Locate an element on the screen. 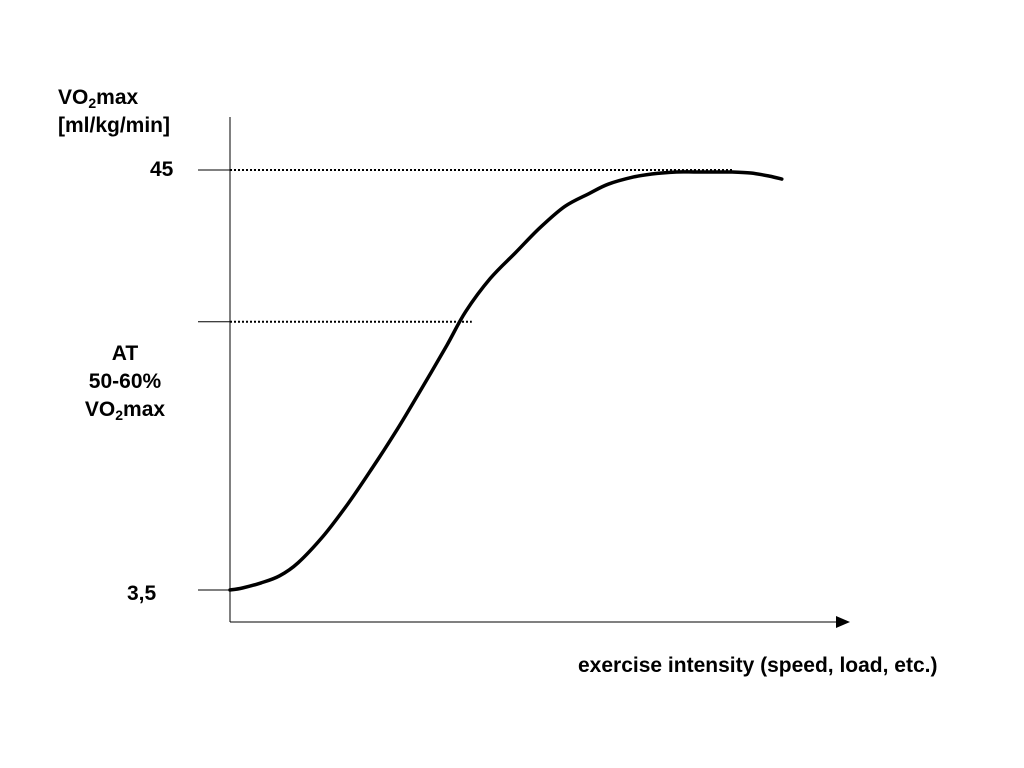  y-tick-label-3-5: 3,5 is located at coordinates (142, 593).